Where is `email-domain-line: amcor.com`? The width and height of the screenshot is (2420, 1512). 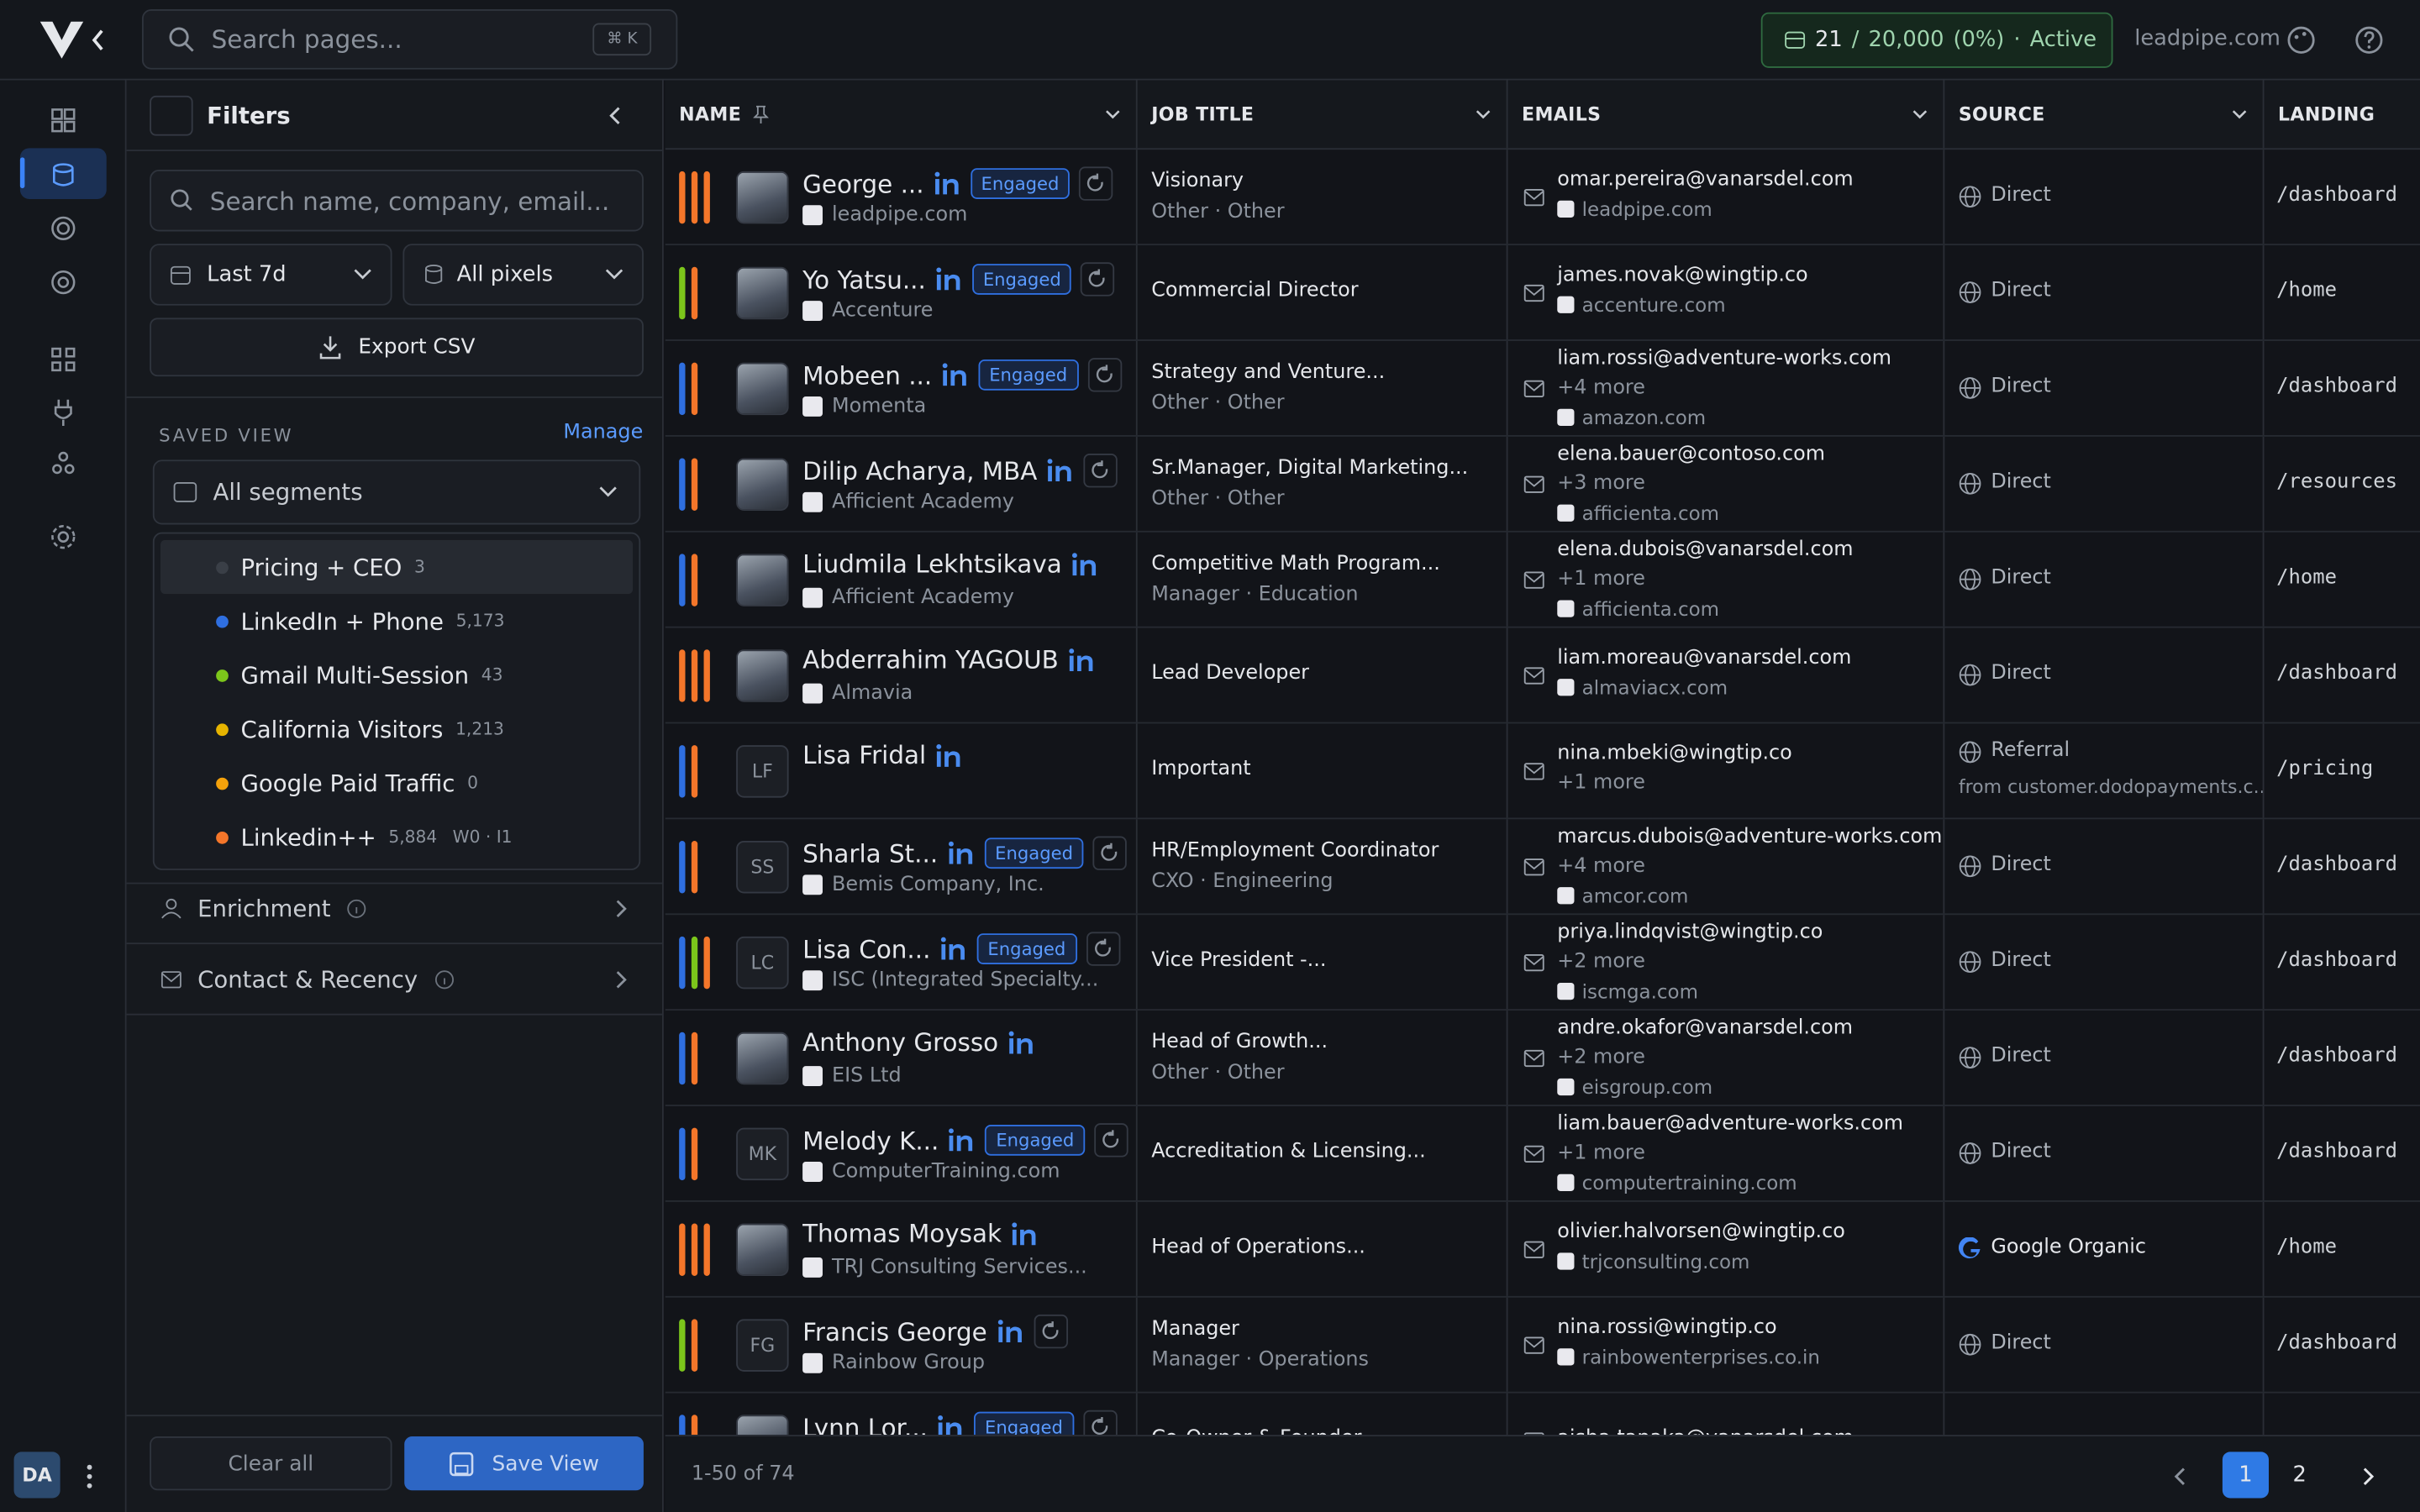 email-domain-line: amcor.com is located at coordinates (1622, 895).